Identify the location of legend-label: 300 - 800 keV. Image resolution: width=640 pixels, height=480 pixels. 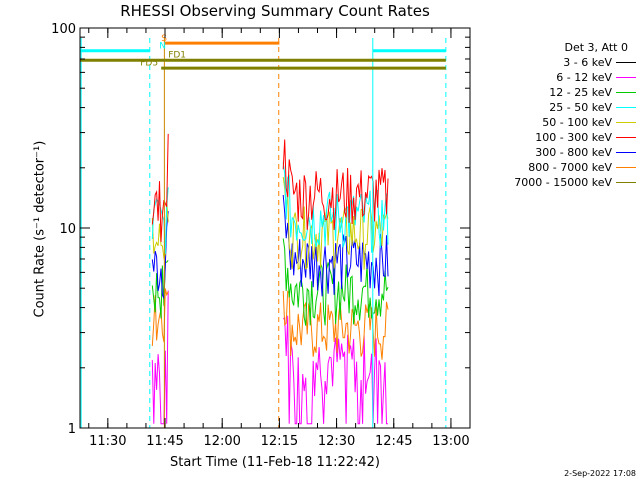
(573, 152).